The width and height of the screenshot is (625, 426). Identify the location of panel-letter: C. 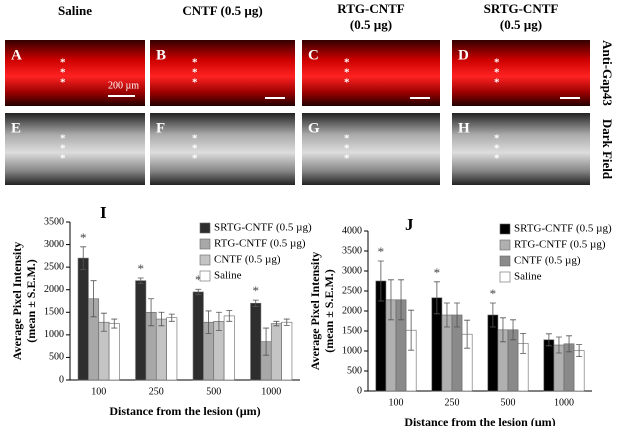
(313, 55).